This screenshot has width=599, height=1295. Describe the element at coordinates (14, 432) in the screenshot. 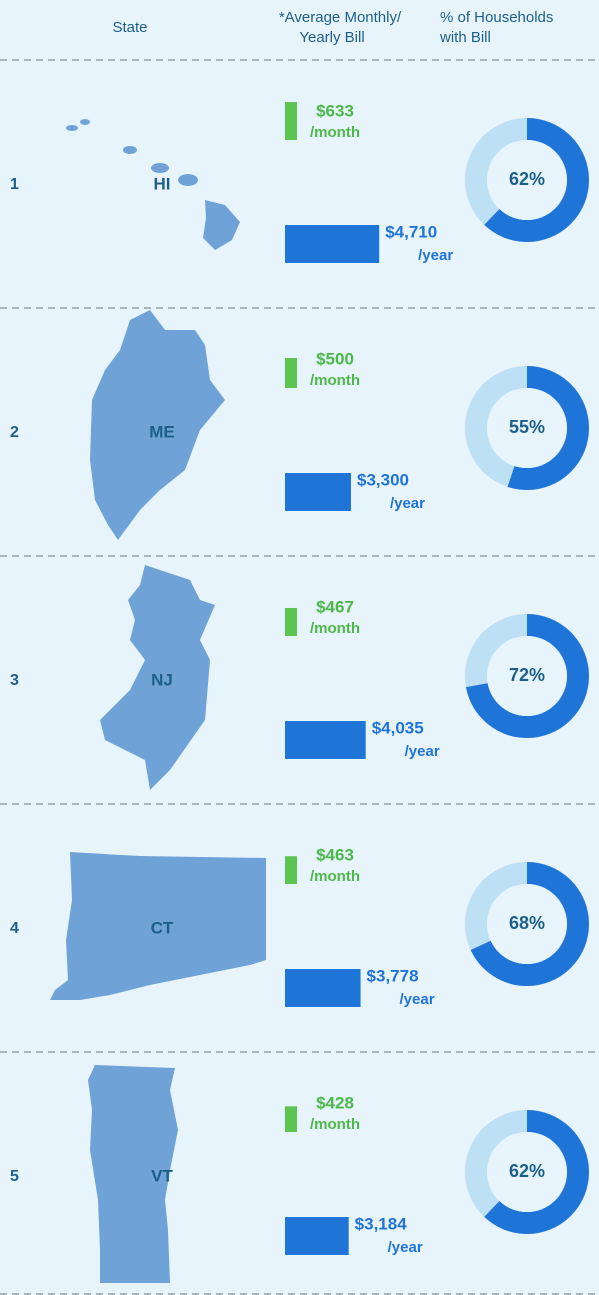

I see `rank: 2` at that location.